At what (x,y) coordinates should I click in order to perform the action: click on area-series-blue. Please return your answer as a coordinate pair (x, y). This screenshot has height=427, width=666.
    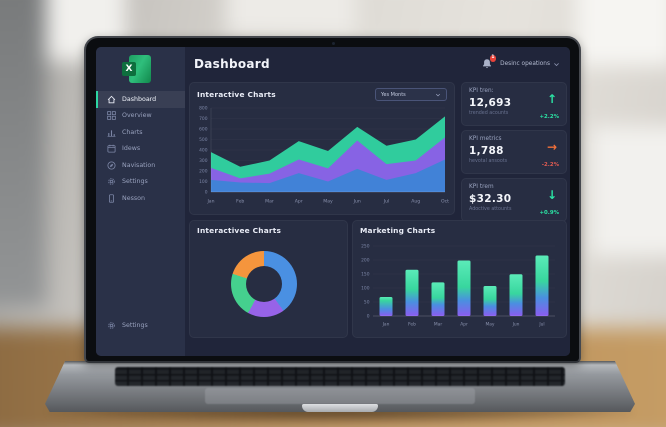
    Looking at the image, I should click on (328, 175).